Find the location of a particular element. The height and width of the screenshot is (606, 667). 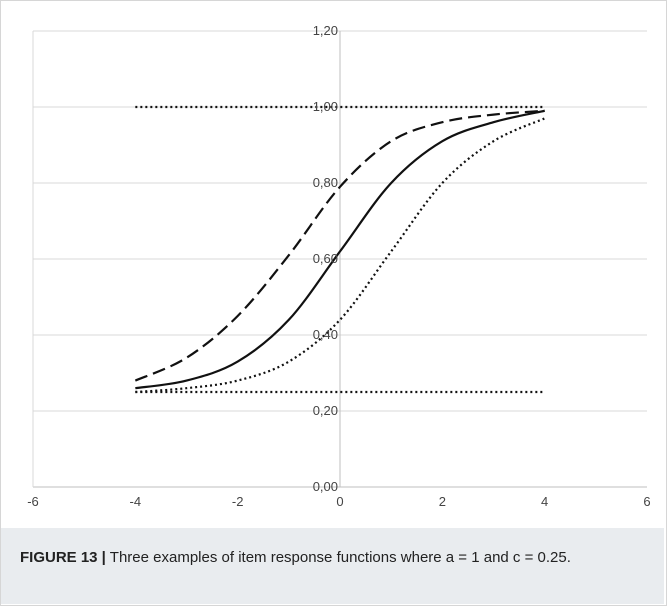

y-tick-label: 0,40 is located at coordinates (325, 334).